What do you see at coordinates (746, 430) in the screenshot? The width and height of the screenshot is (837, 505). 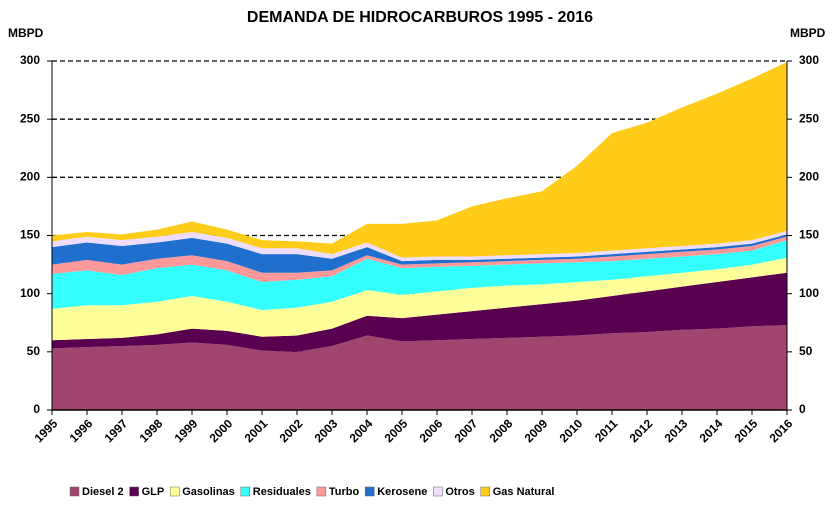 I see `x-tick-label: 2015` at bounding box center [746, 430].